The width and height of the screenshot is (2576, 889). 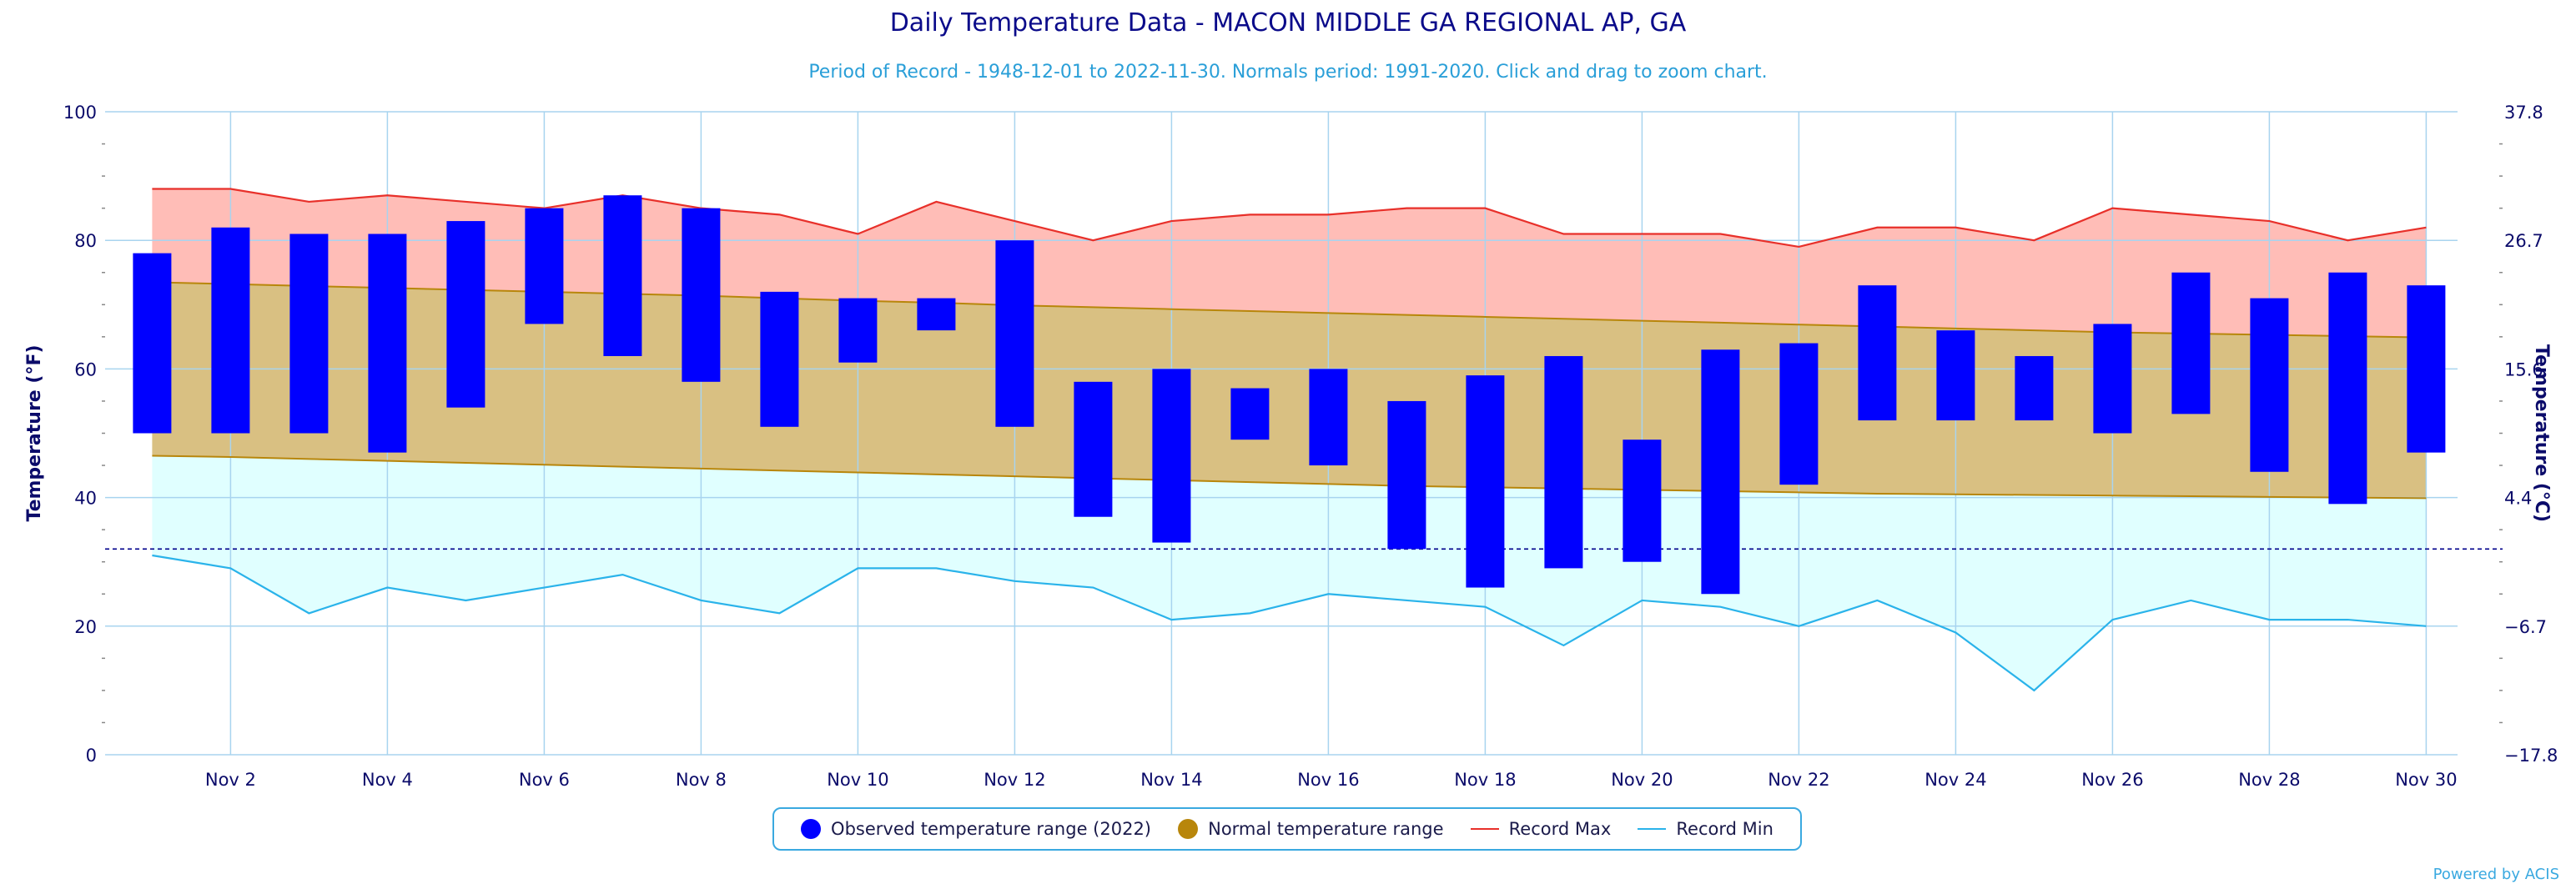 I want to click on record-max-line, so click(x=1289, y=218).